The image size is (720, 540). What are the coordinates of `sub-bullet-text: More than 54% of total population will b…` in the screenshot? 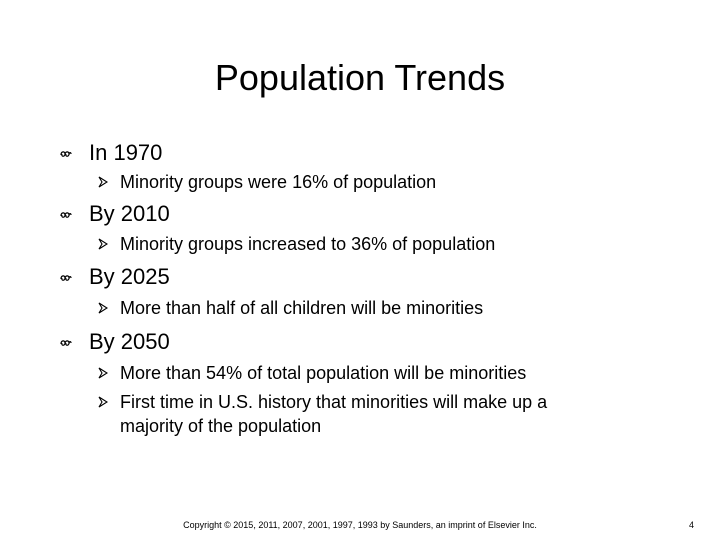 It's located at (323, 373).